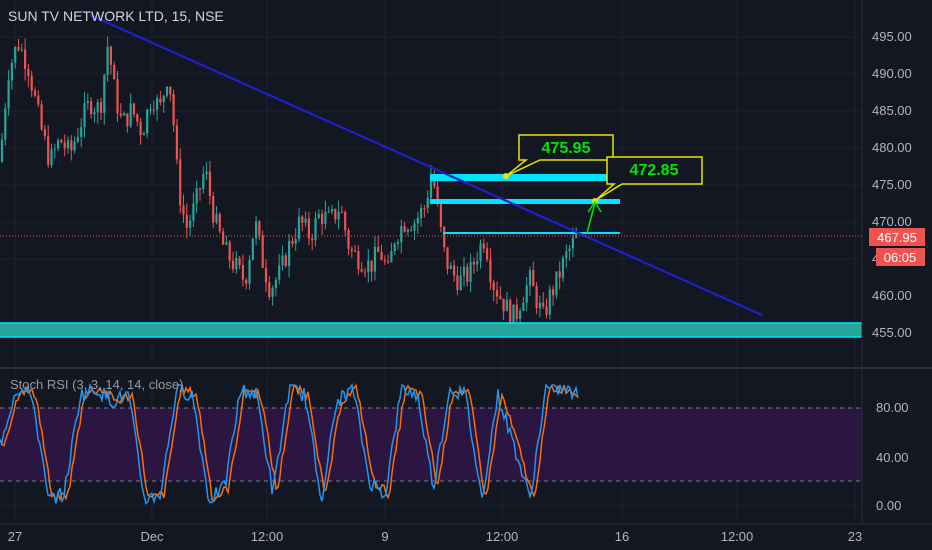  What do you see at coordinates (892, 295) in the screenshot?
I see `price-tick-label: 460.00` at bounding box center [892, 295].